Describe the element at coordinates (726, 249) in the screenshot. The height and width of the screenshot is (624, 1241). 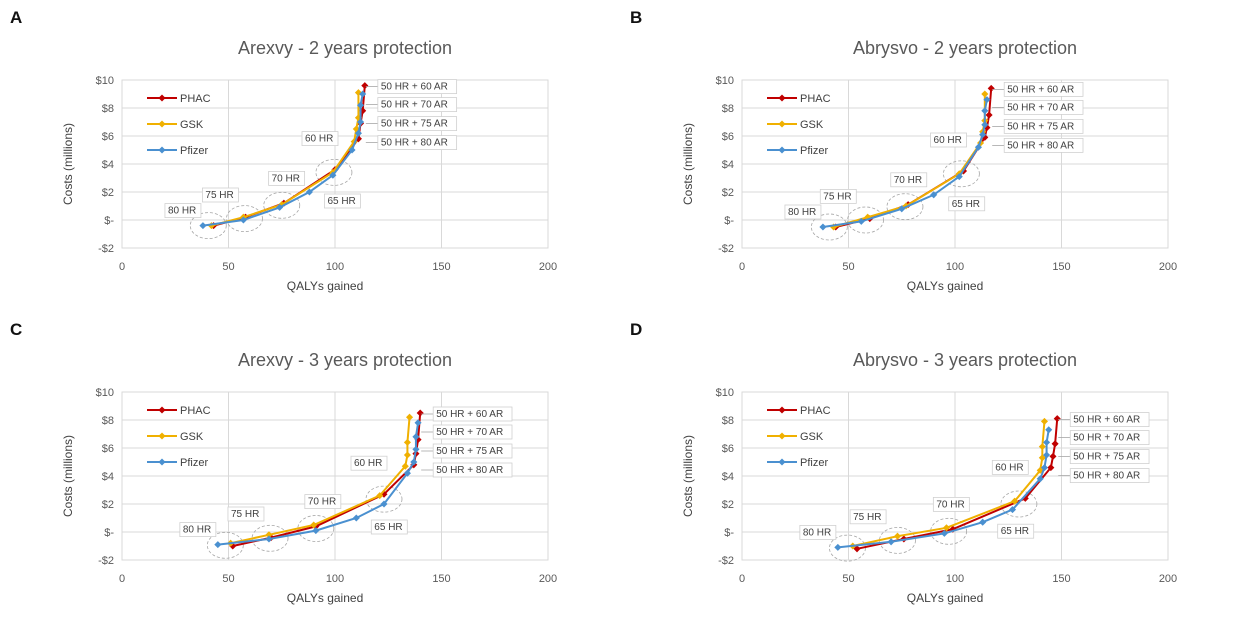
I see `y-tick-label: -$2` at that location.